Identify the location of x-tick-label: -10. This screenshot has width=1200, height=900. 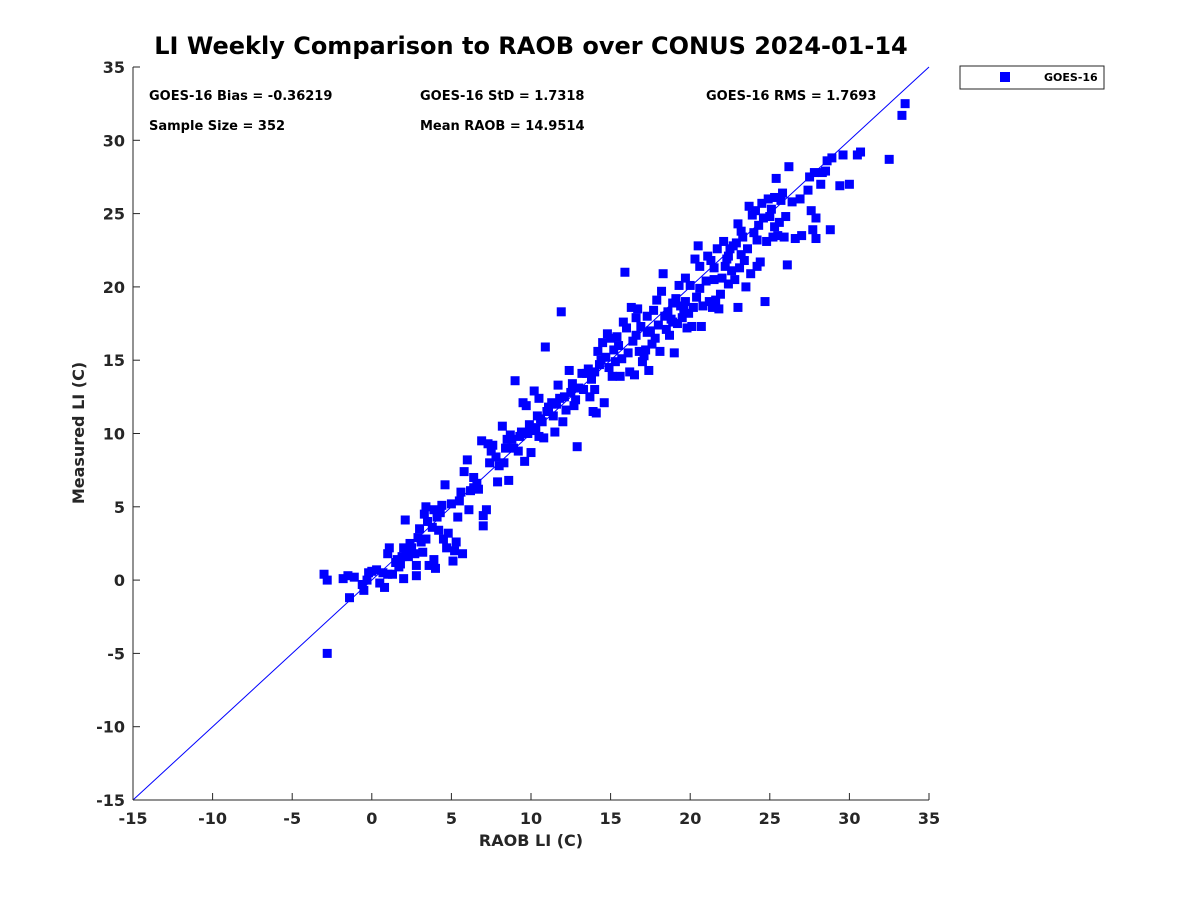
(212, 818).